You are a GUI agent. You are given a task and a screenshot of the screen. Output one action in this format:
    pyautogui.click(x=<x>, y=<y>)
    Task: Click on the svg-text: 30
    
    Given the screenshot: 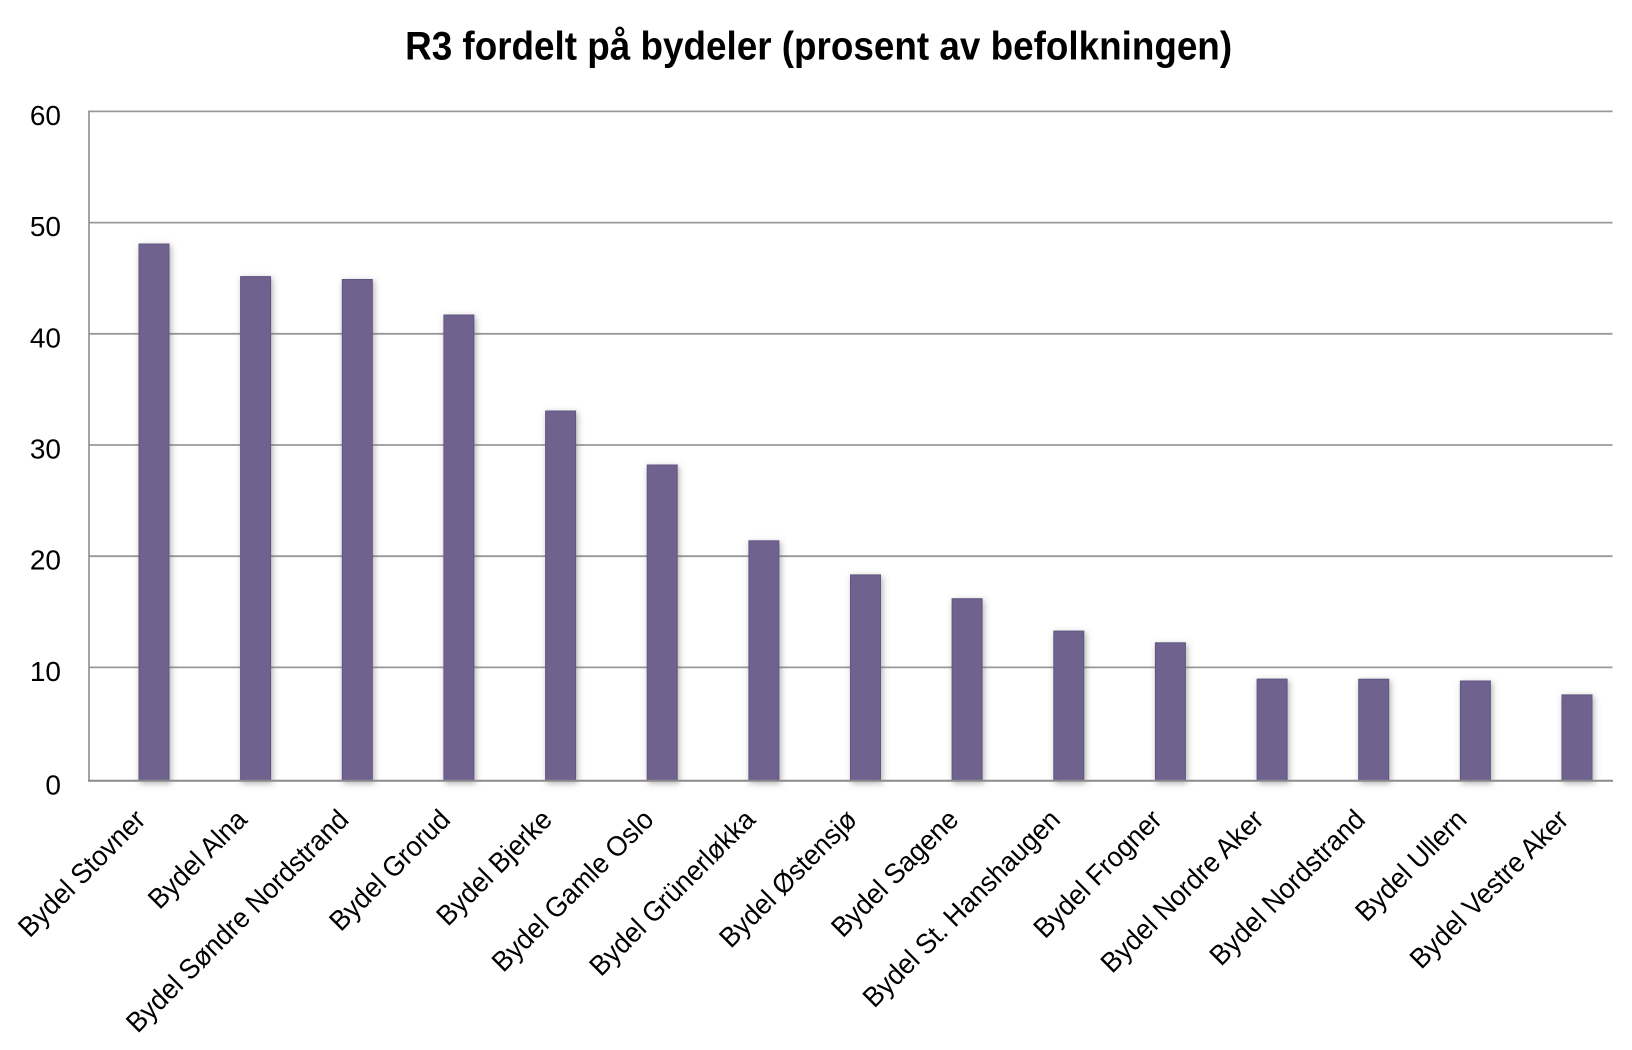 What is the action you would take?
    pyautogui.click(x=45, y=449)
    